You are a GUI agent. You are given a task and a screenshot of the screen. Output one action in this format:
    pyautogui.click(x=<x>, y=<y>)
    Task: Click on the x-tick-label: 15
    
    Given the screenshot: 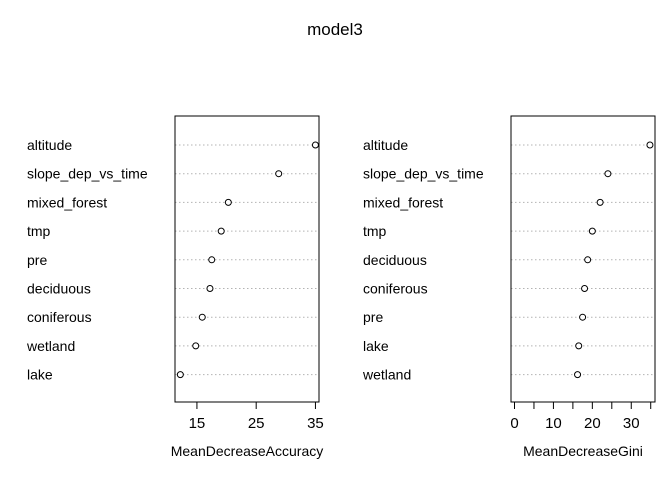 What is the action you would take?
    pyautogui.click(x=197, y=423)
    